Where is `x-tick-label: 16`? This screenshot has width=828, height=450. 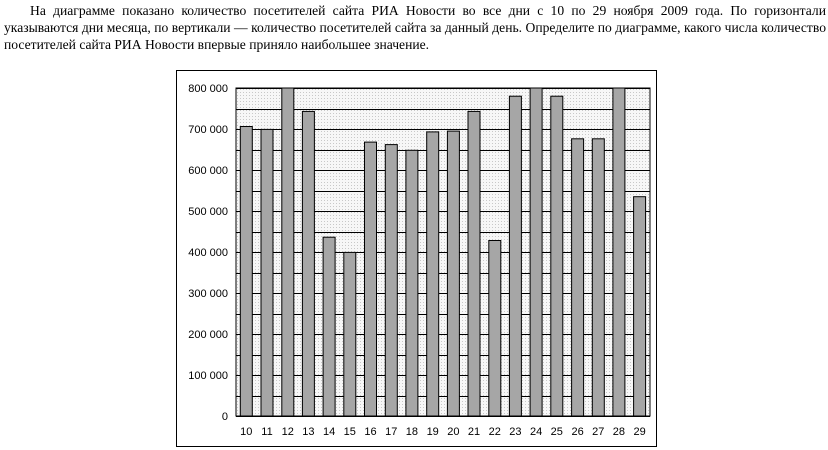 x-tick-label: 16 is located at coordinates (370, 432).